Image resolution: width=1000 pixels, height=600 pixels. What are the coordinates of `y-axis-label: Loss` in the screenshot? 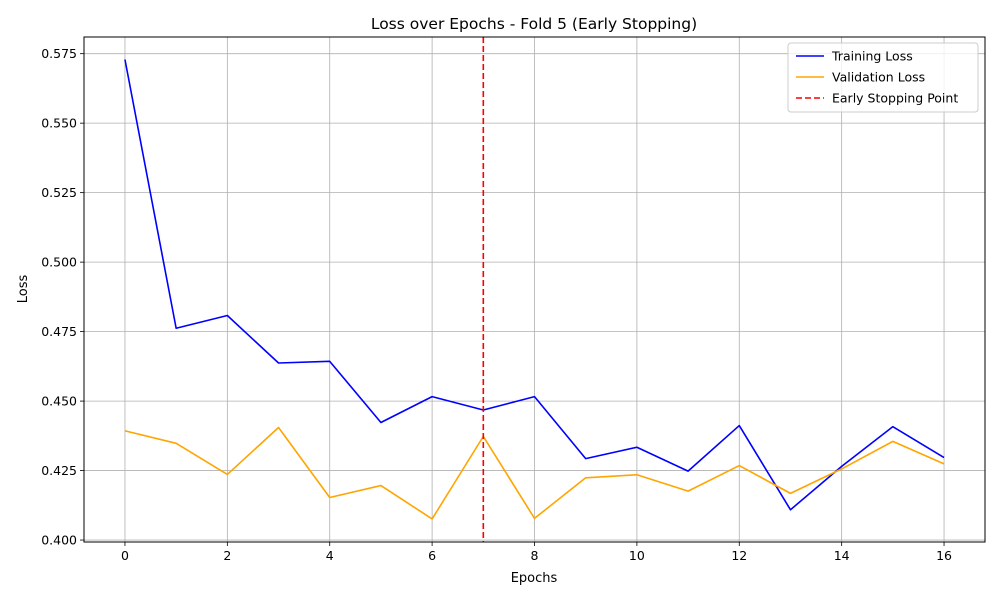 It's located at (23, 289).